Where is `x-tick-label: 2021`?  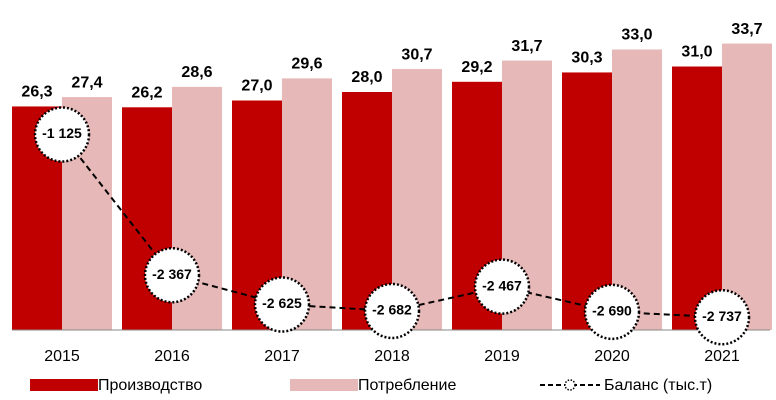 x-tick-label: 2021 is located at coordinates (722, 356).